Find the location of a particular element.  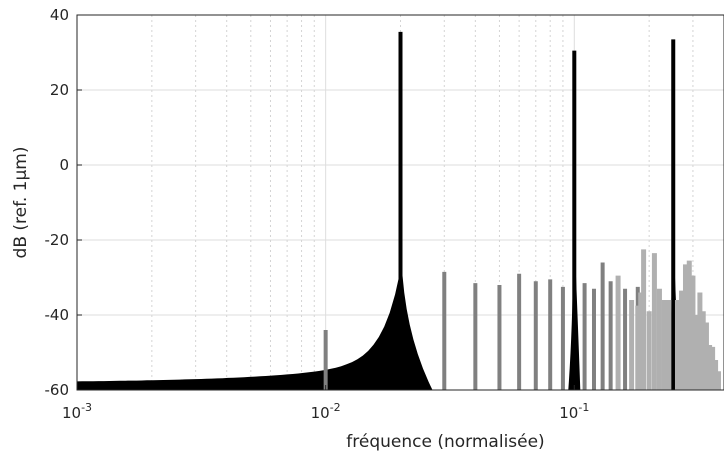

y-axis-label: dB (ref. 1μm) is located at coordinates (21, 203).